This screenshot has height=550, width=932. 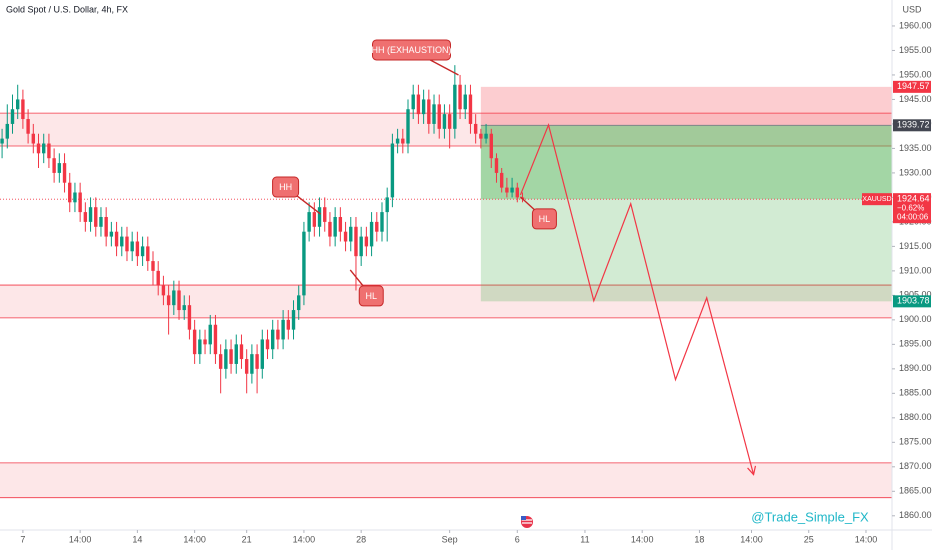 I want to click on flag-icon, so click(x=527, y=522).